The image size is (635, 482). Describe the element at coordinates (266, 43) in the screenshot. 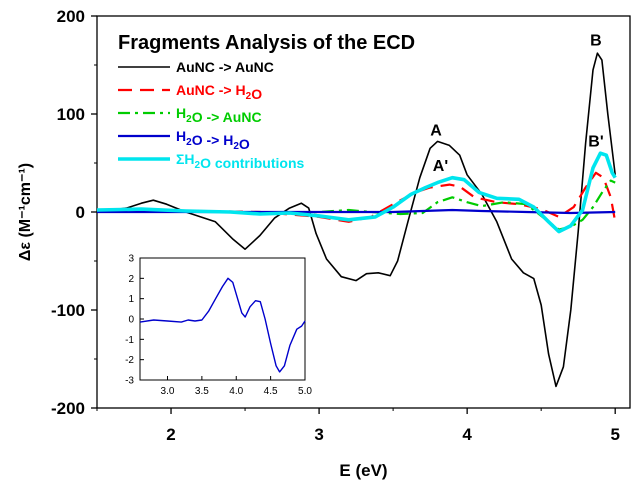

I see `chart-title: Fragments Analysis of the ECD` at that location.